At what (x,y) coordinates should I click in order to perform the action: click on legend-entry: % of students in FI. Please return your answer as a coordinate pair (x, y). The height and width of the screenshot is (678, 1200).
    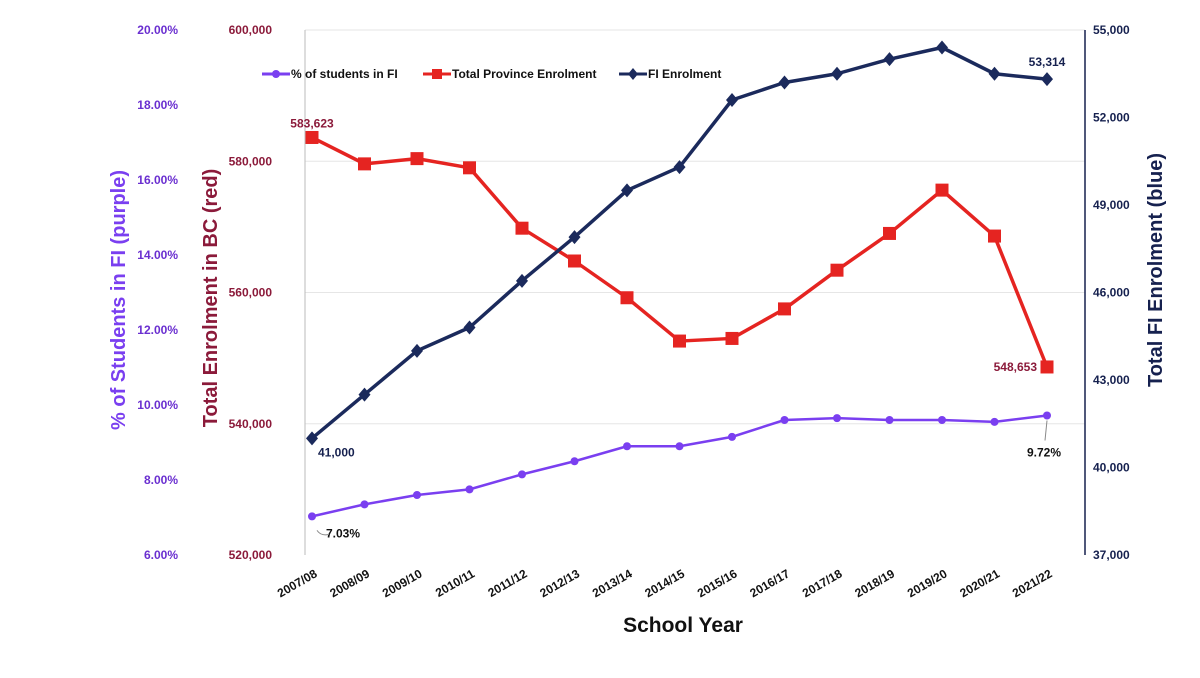
    Looking at the image, I should click on (330, 74).